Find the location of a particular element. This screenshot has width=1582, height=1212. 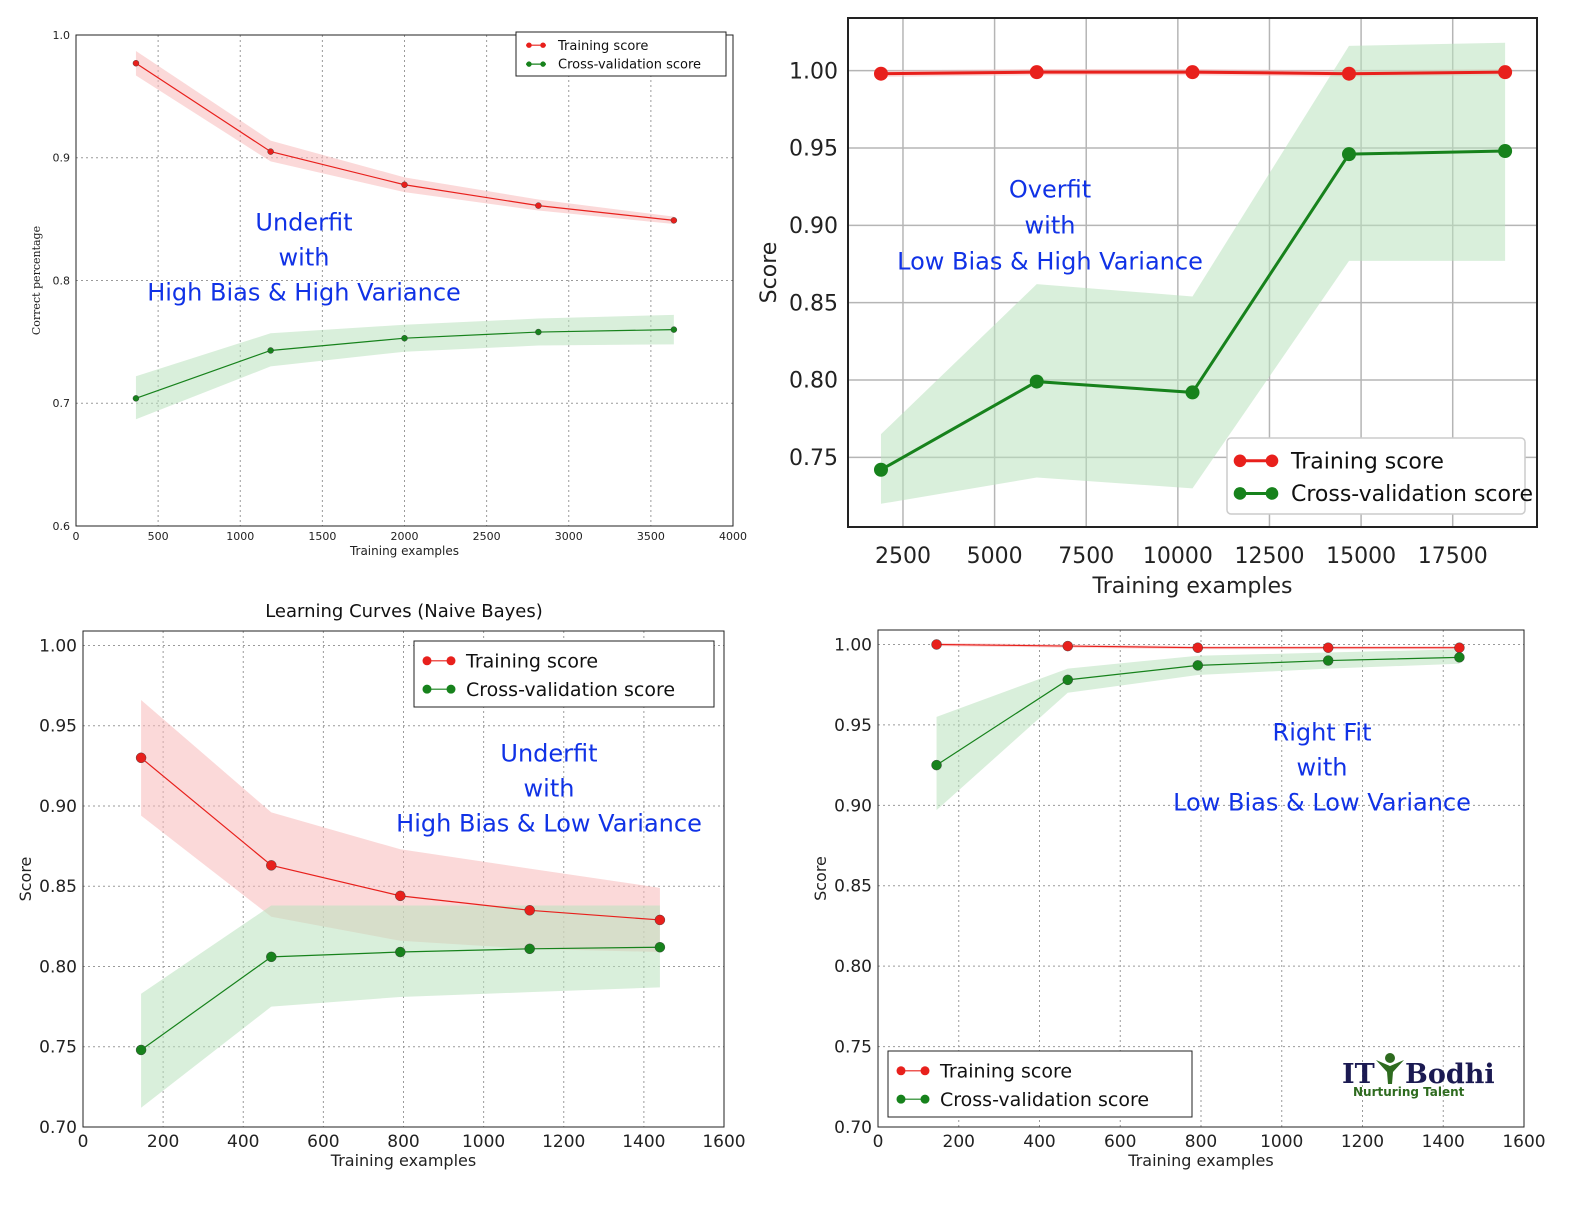

x-tick-label: 2500 is located at coordinates (903, 556).